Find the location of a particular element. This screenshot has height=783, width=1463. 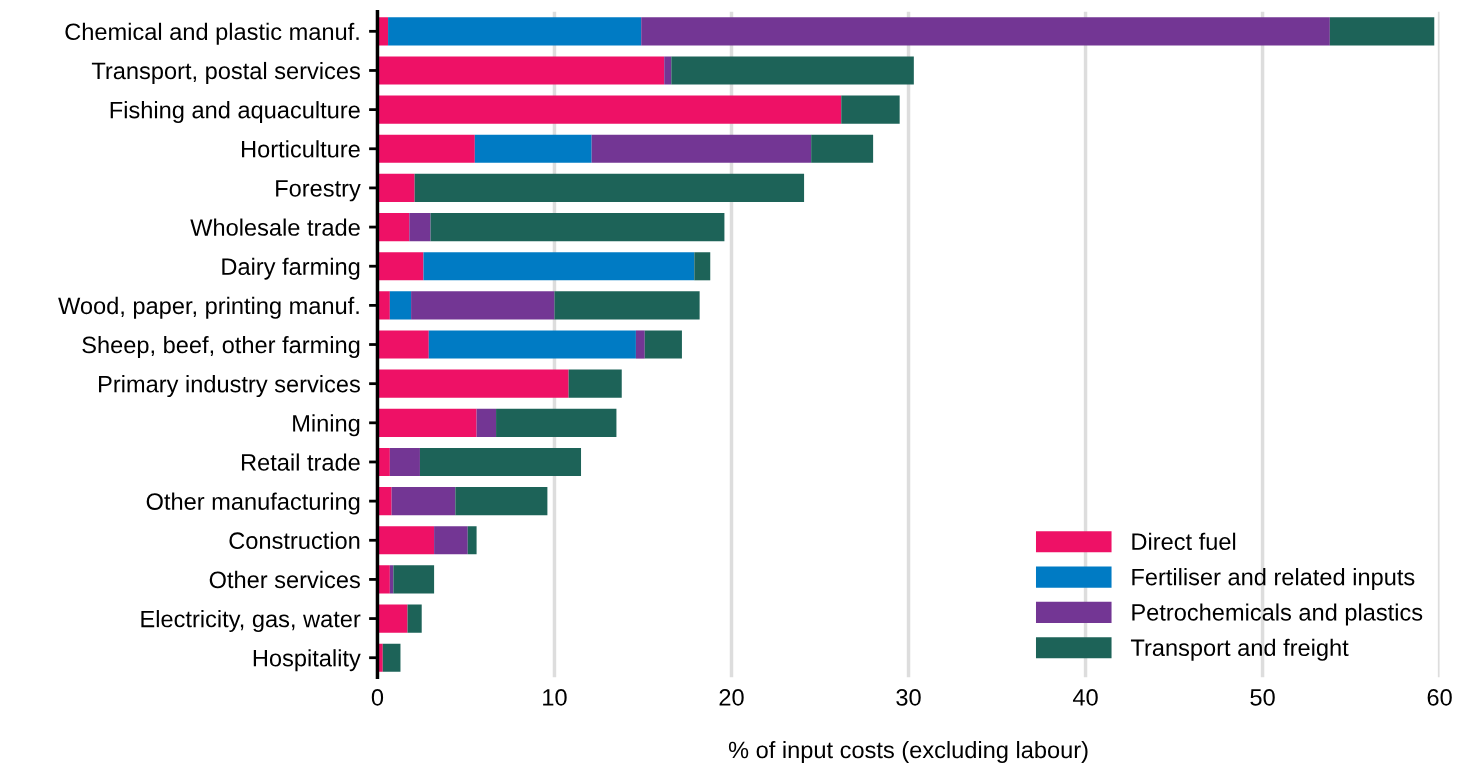

x-tick-label: 20 is located at coordinates (731, 697).